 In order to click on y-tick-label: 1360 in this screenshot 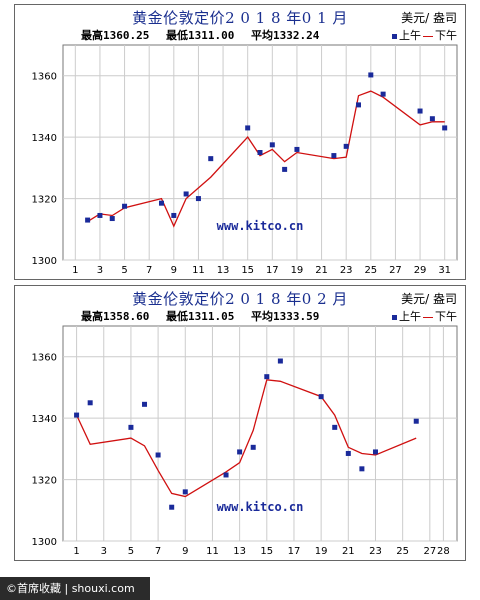, I will do `click(44, 77)`.